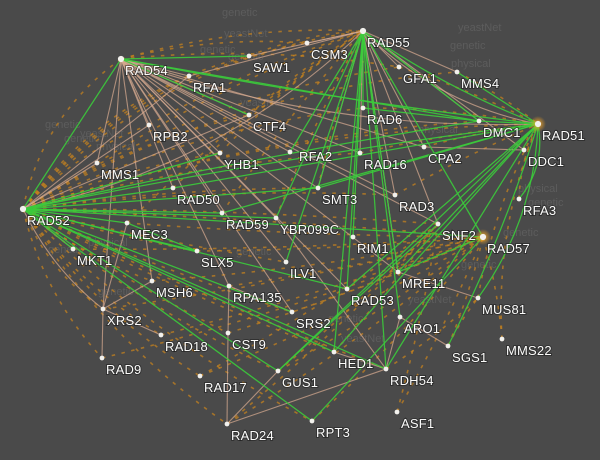 The width and height of the screenshot is (600, 460). I want to click on node-mms1, so click(97, 163).